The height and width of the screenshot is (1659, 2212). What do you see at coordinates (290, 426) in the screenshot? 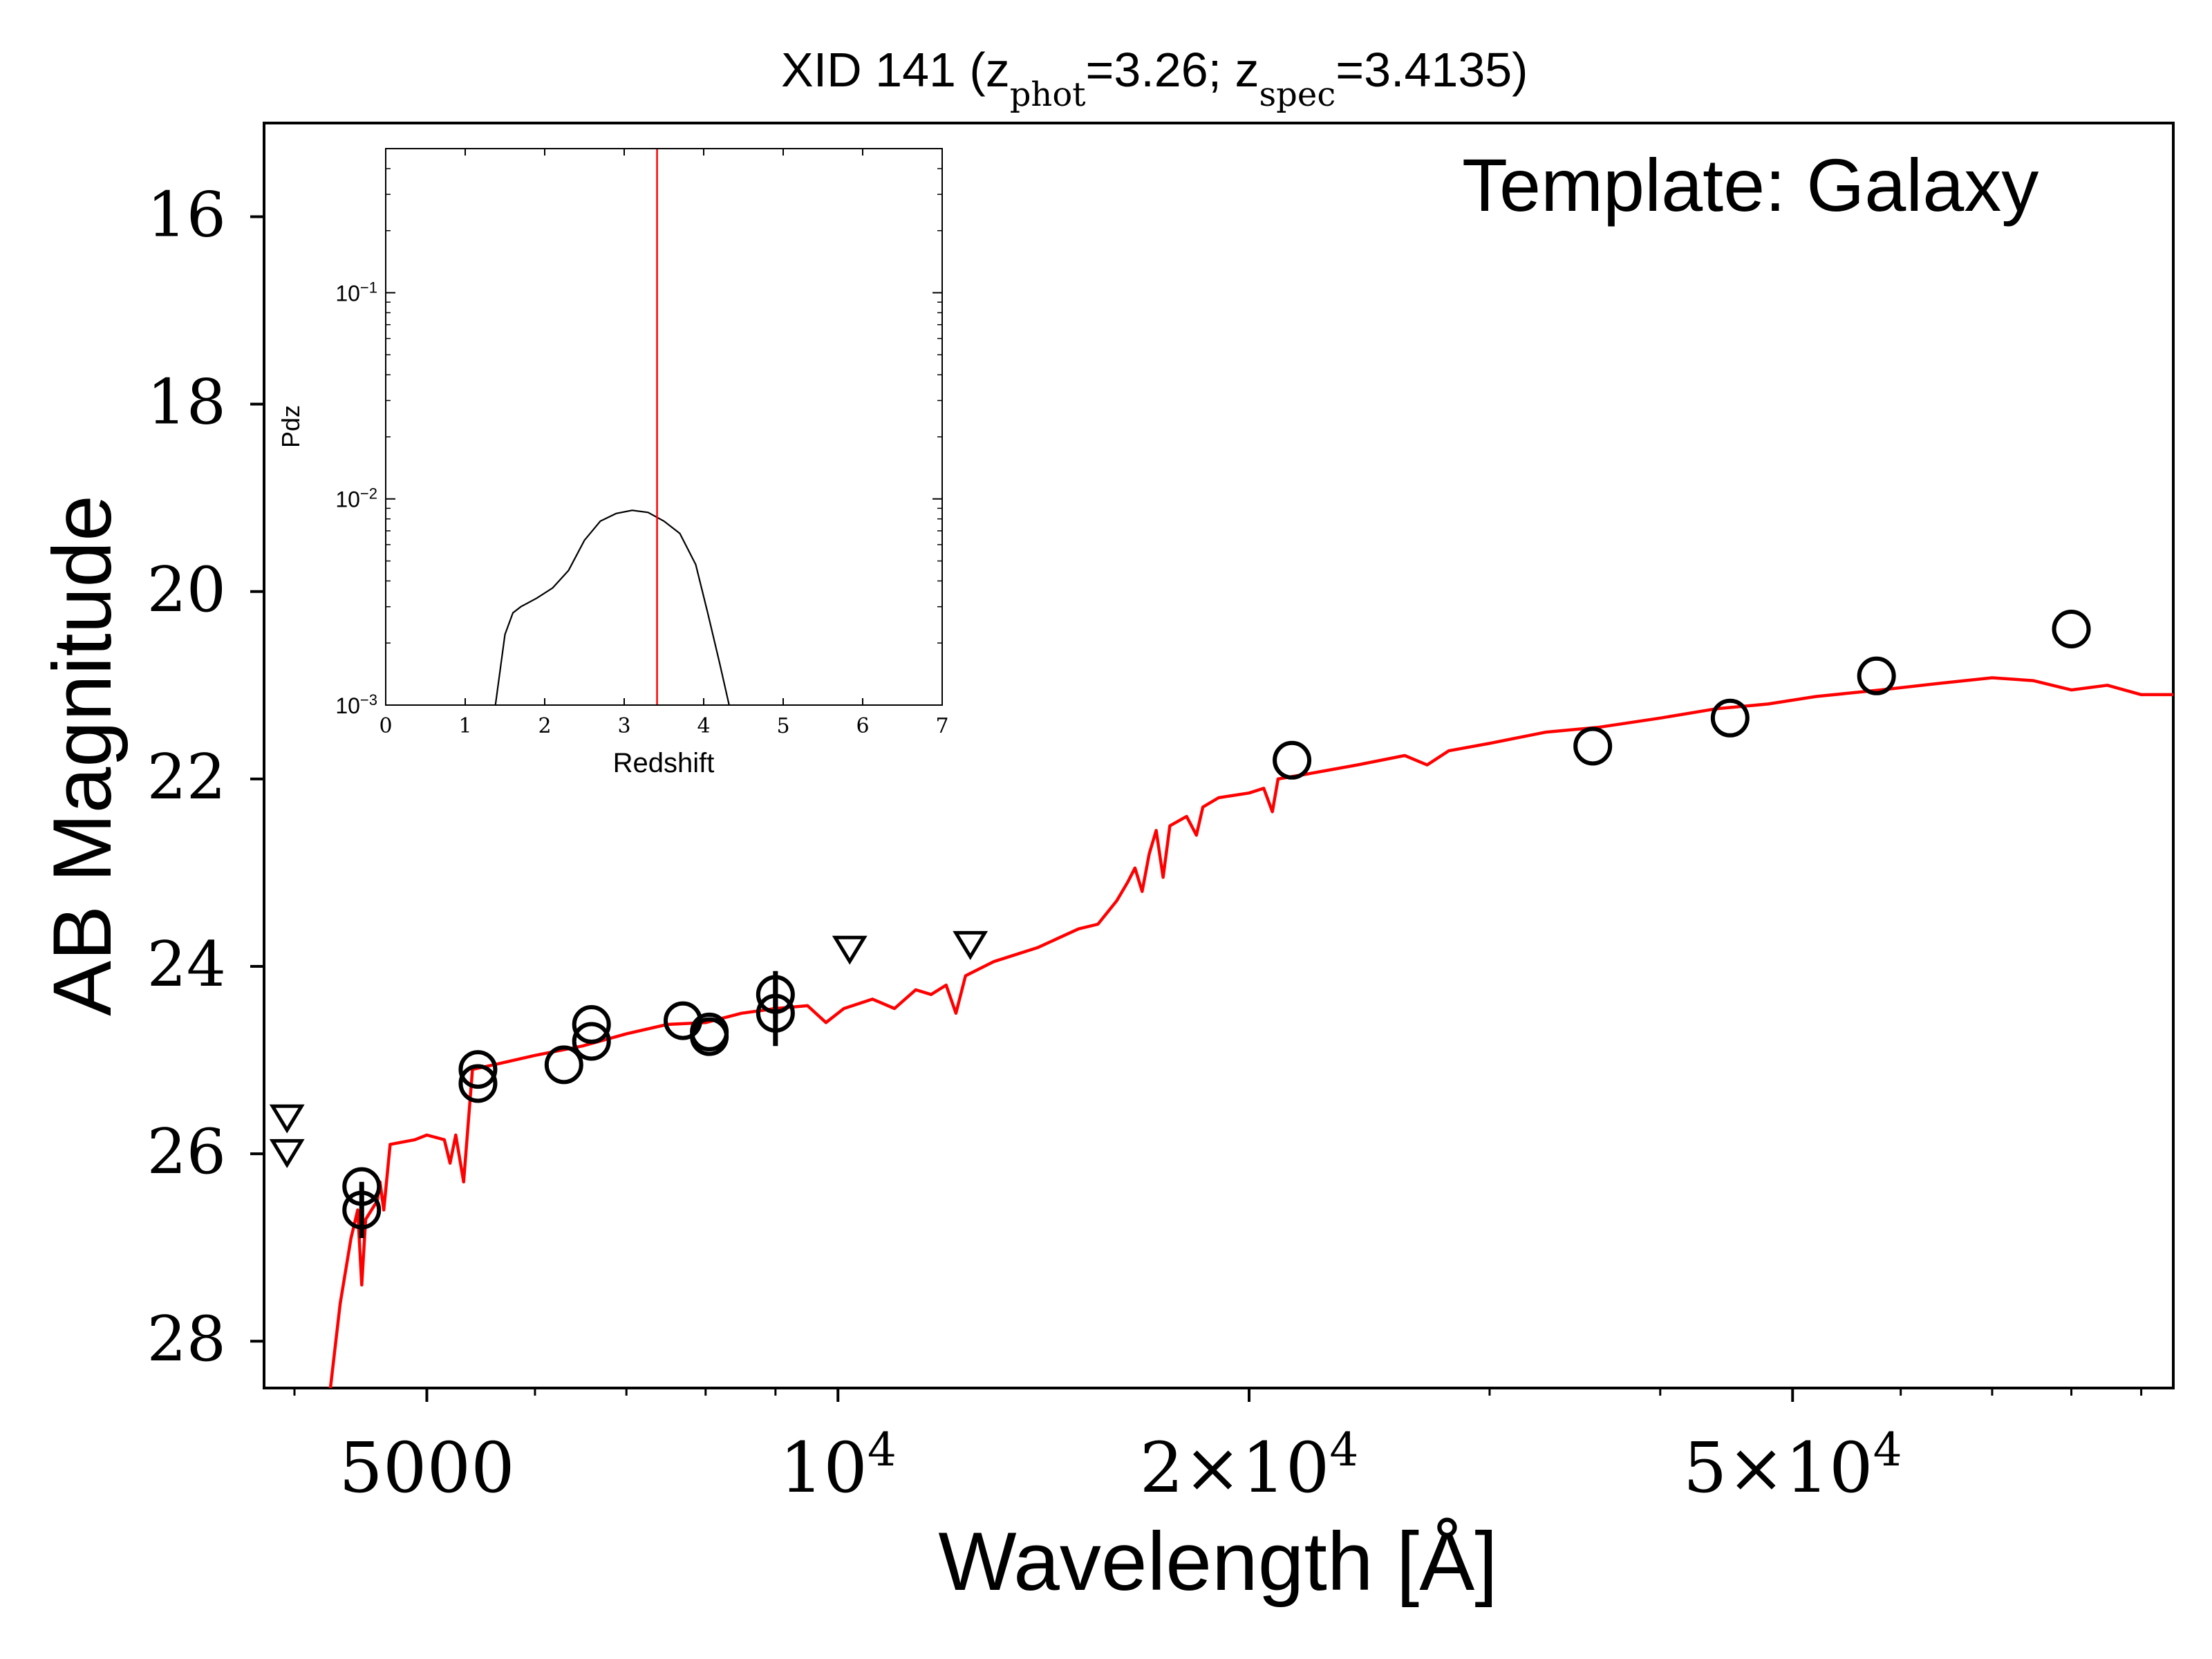
I see `inset-y-axis-label: Pdz` at bounding box center [290, 426].